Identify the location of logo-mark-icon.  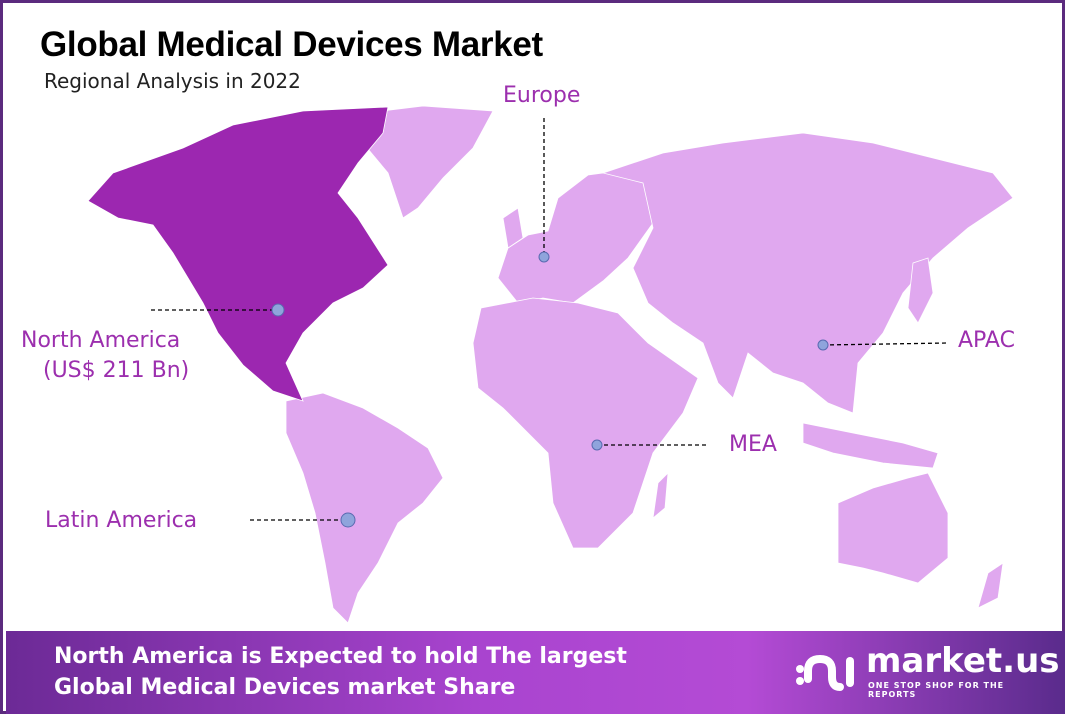
(825, 672).